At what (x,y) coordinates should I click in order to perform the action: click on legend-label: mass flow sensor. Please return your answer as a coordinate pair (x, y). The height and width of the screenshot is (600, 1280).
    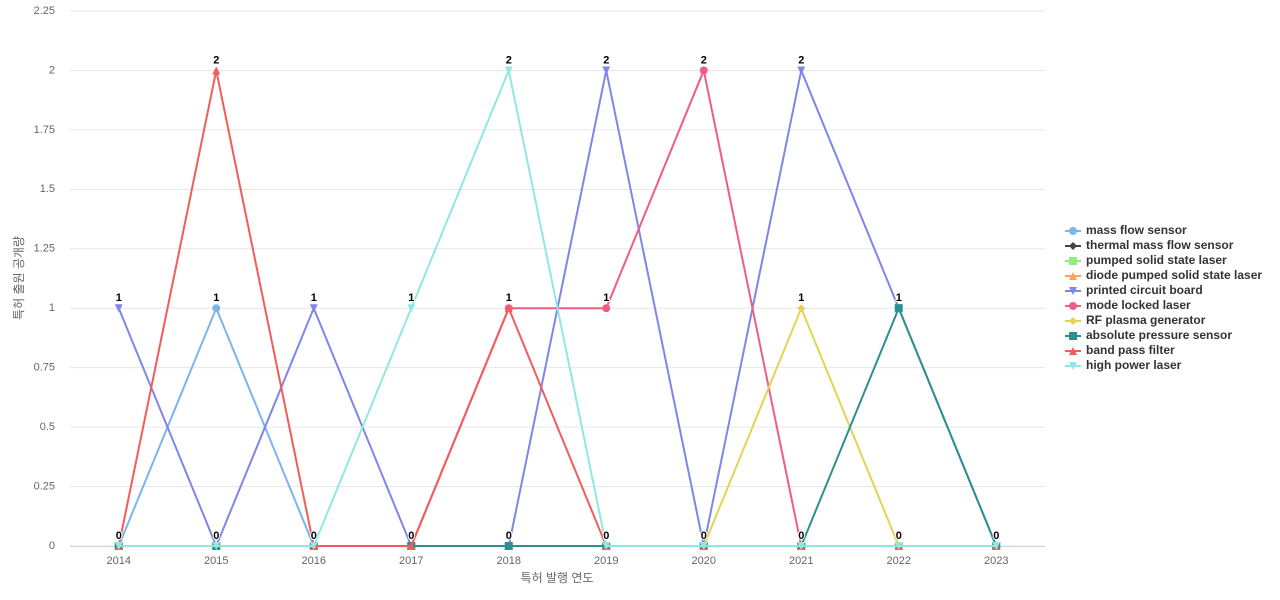
    Looking at the image, I should click on (1136, 230).